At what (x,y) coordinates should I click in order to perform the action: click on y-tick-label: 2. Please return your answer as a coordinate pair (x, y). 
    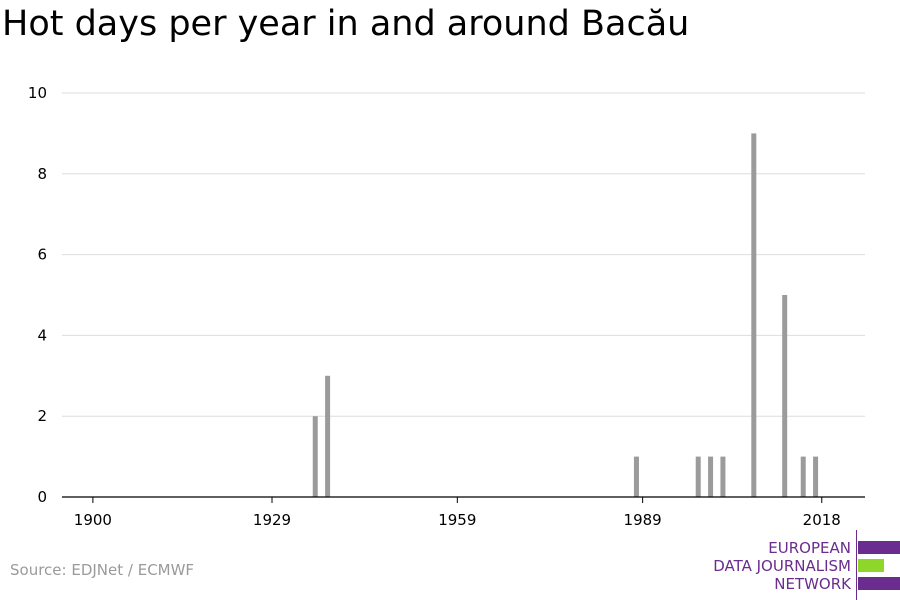
    Looking at the image, I should click on (42, 416).